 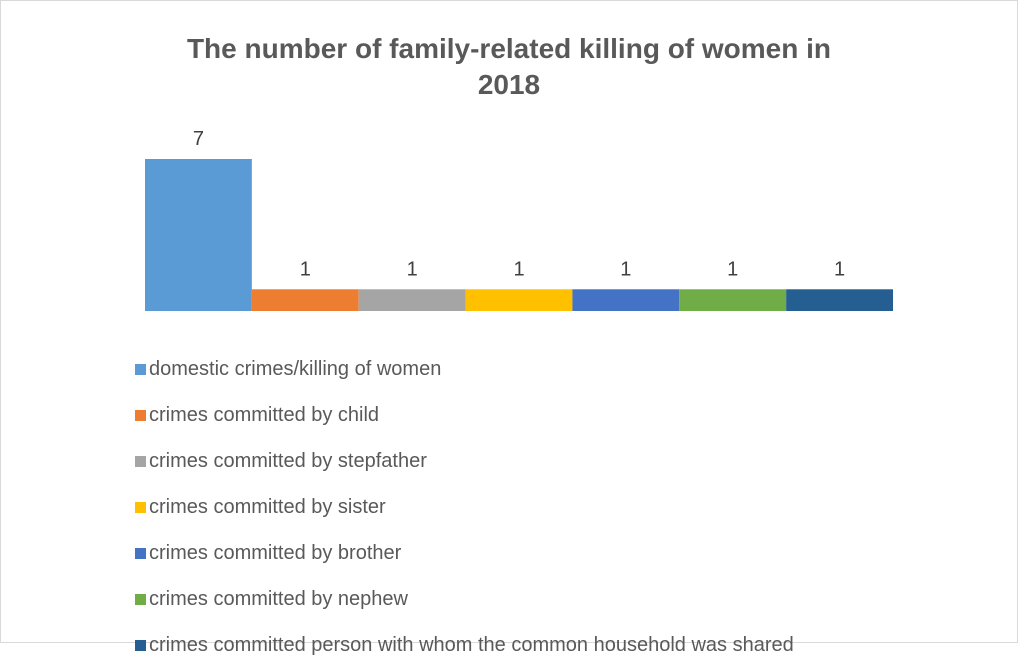 I want to click on data-label-2: 1, so click(x=305, y=269).